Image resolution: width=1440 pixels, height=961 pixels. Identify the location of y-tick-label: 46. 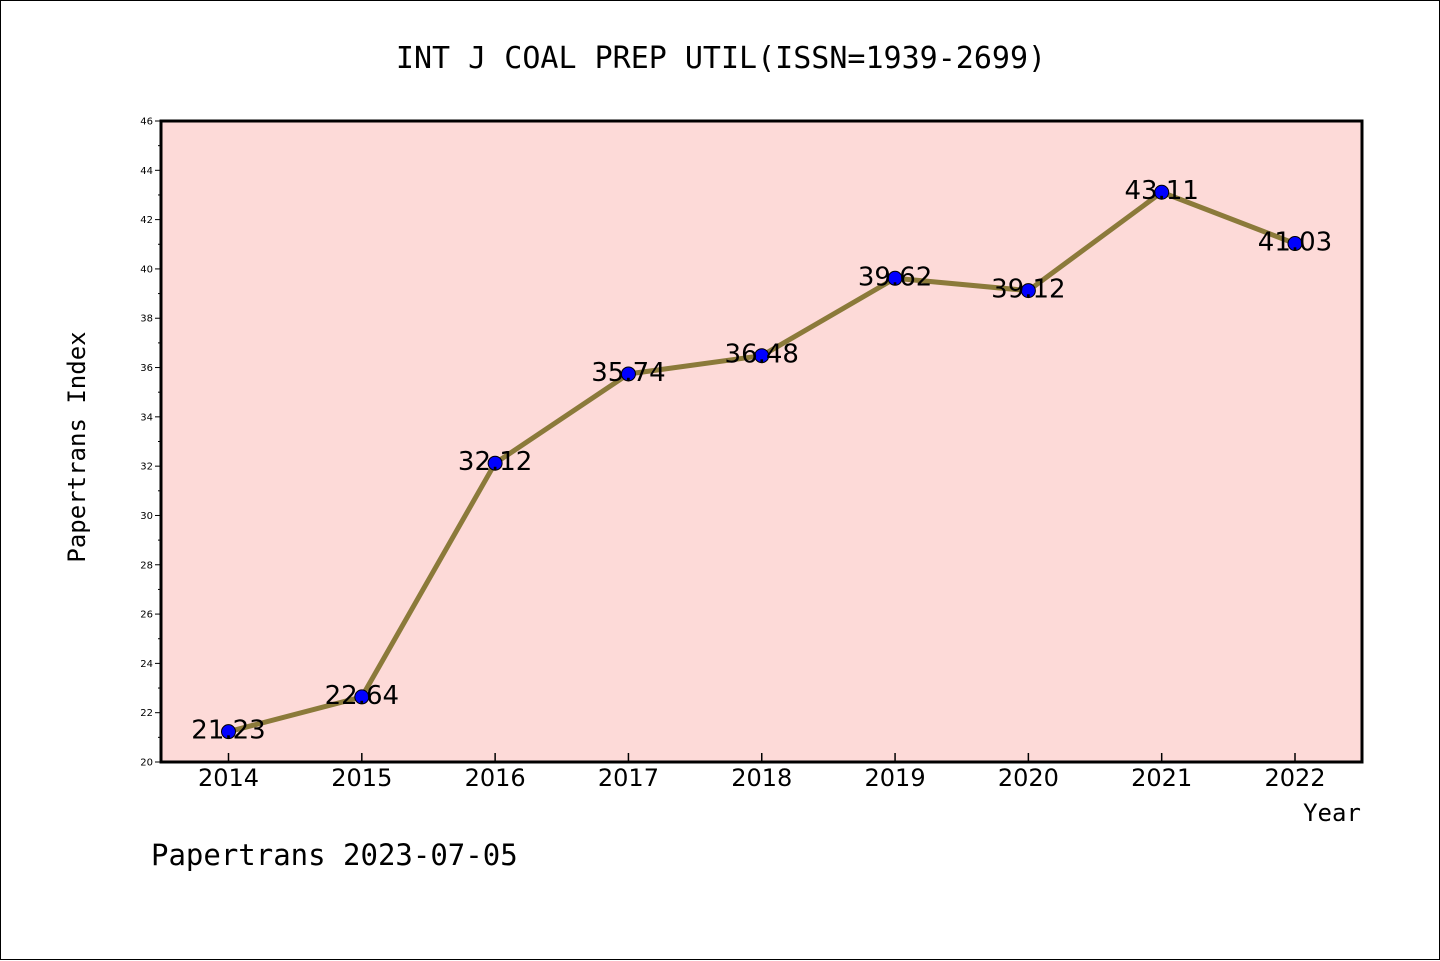
(146, 122).